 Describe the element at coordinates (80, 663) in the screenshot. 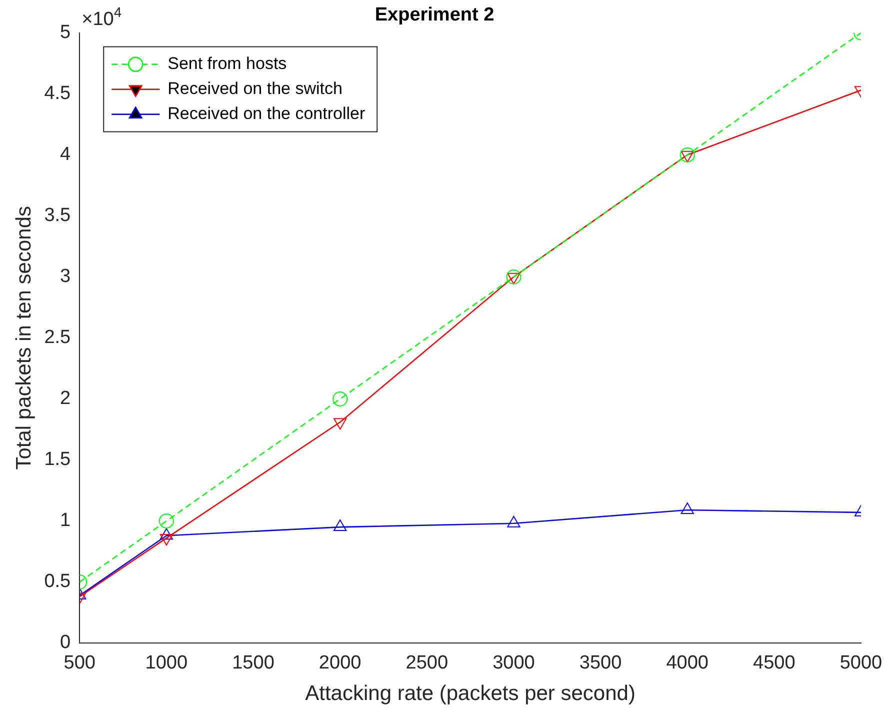

I see `x-tick-label: 500` at that location.